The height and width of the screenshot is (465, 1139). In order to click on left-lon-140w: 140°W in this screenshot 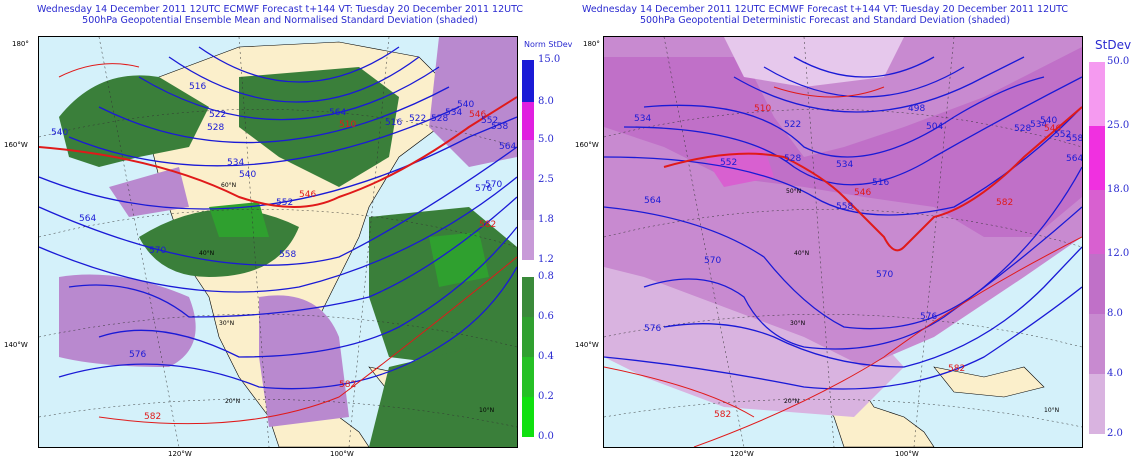, I will do `click(16, 345)`.